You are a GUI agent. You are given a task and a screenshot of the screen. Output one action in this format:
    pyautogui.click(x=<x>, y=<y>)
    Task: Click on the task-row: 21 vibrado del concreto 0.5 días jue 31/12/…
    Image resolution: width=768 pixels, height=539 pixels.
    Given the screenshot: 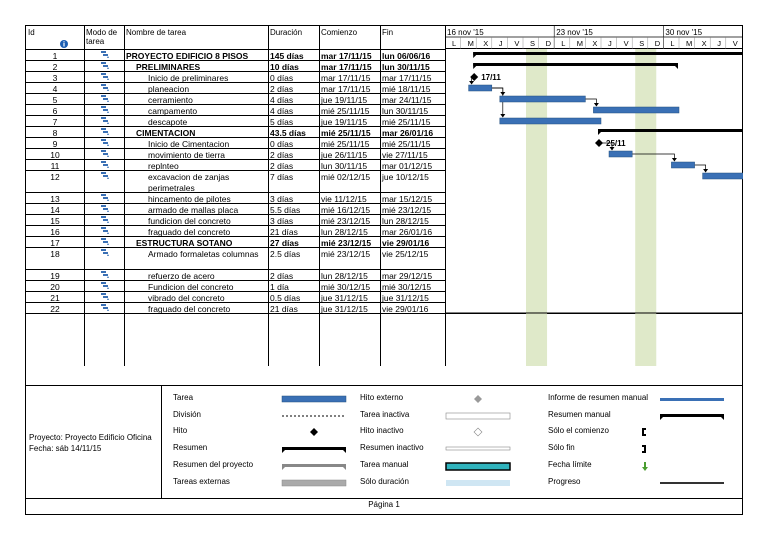 What is the action you would take?
    pyautogui.click(x=236, y=296)
    